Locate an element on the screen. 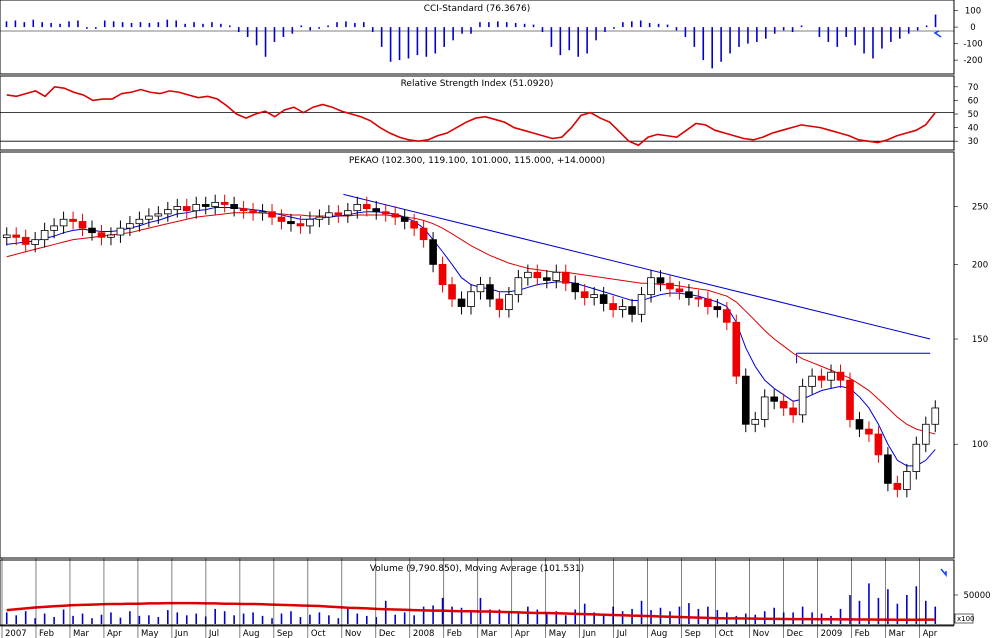 This screenshot has height=638, width=994. cci-tick-label: -100 is located at coordinates (972, 45).